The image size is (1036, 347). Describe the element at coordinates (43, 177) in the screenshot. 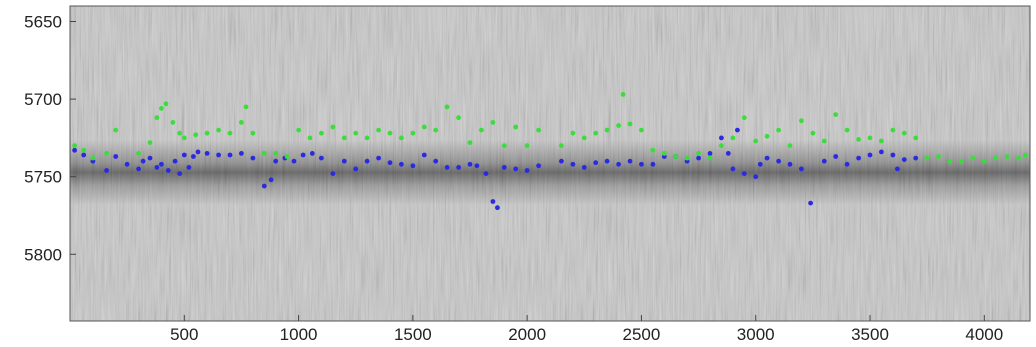

I see `y-tick-label: 5750` at that location.